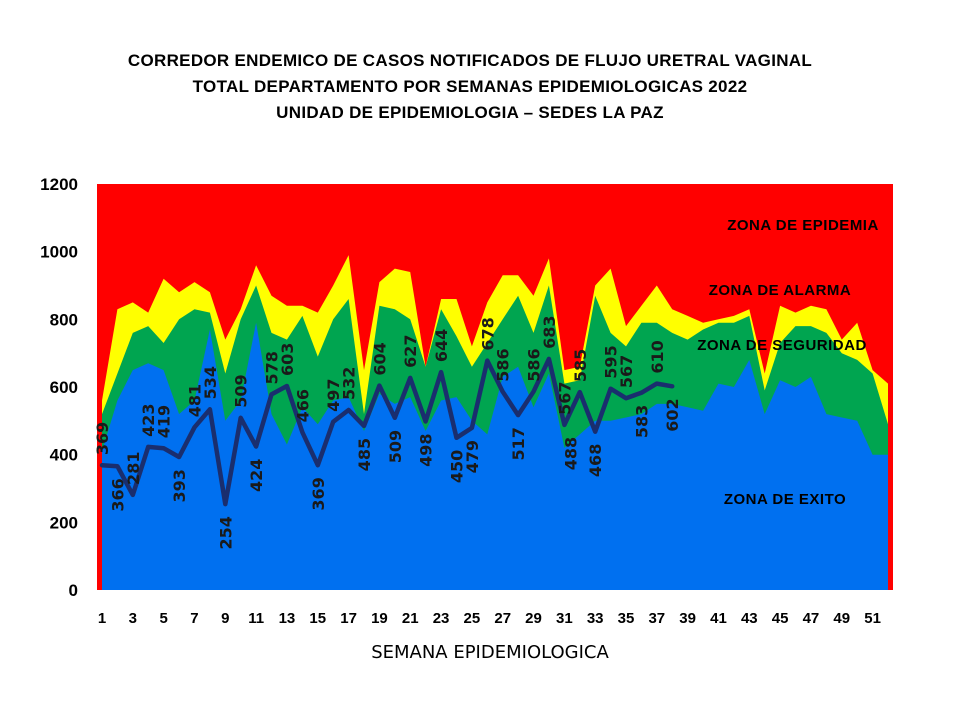  Describe the element at coordinates (472, 456) in the screenshot. I see `data-label: 479` at that location.